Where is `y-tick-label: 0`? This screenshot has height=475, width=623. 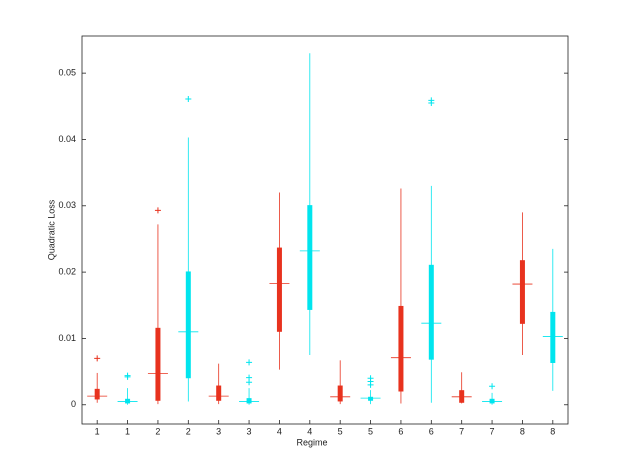
y-tick-label: 0 is located at coordinates (73, 404).